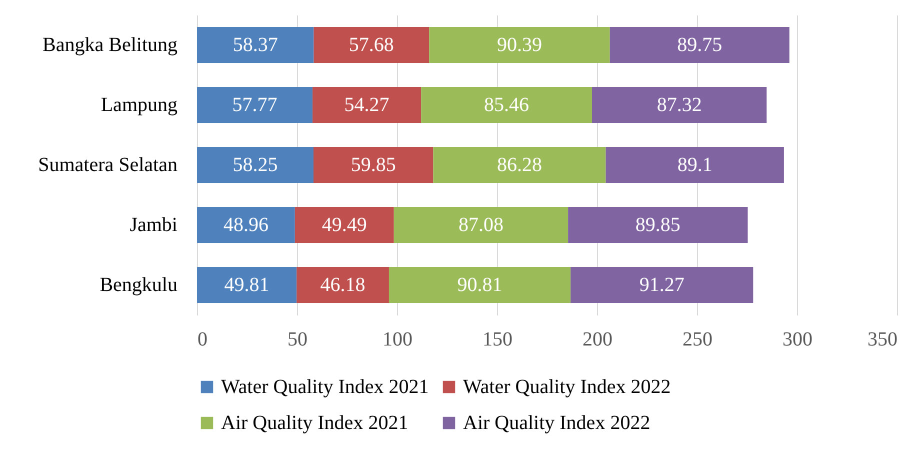 The width and height of the screenshot is (921, 470). I want to click on data-label: 87.08, so click(481, 225).